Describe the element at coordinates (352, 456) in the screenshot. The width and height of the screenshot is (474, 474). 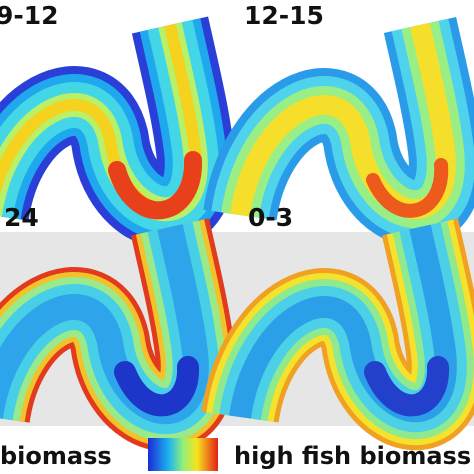
I see `legend-high-label: high fish biomass` at that location.